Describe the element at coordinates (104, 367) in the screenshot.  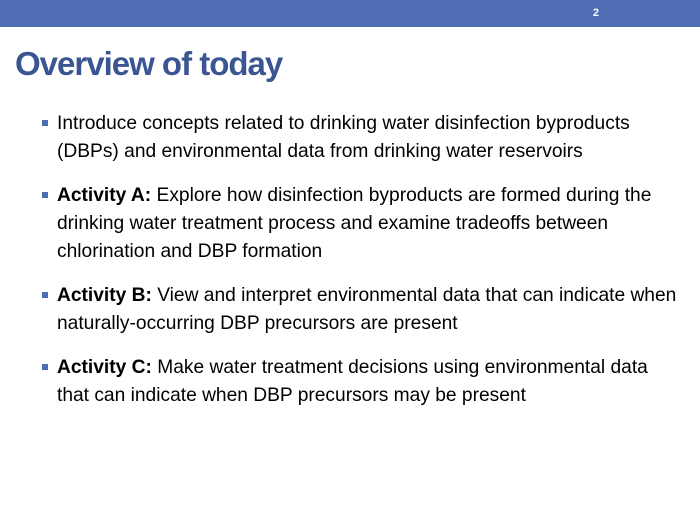
I see `activity-label: Activity C:` at that location.